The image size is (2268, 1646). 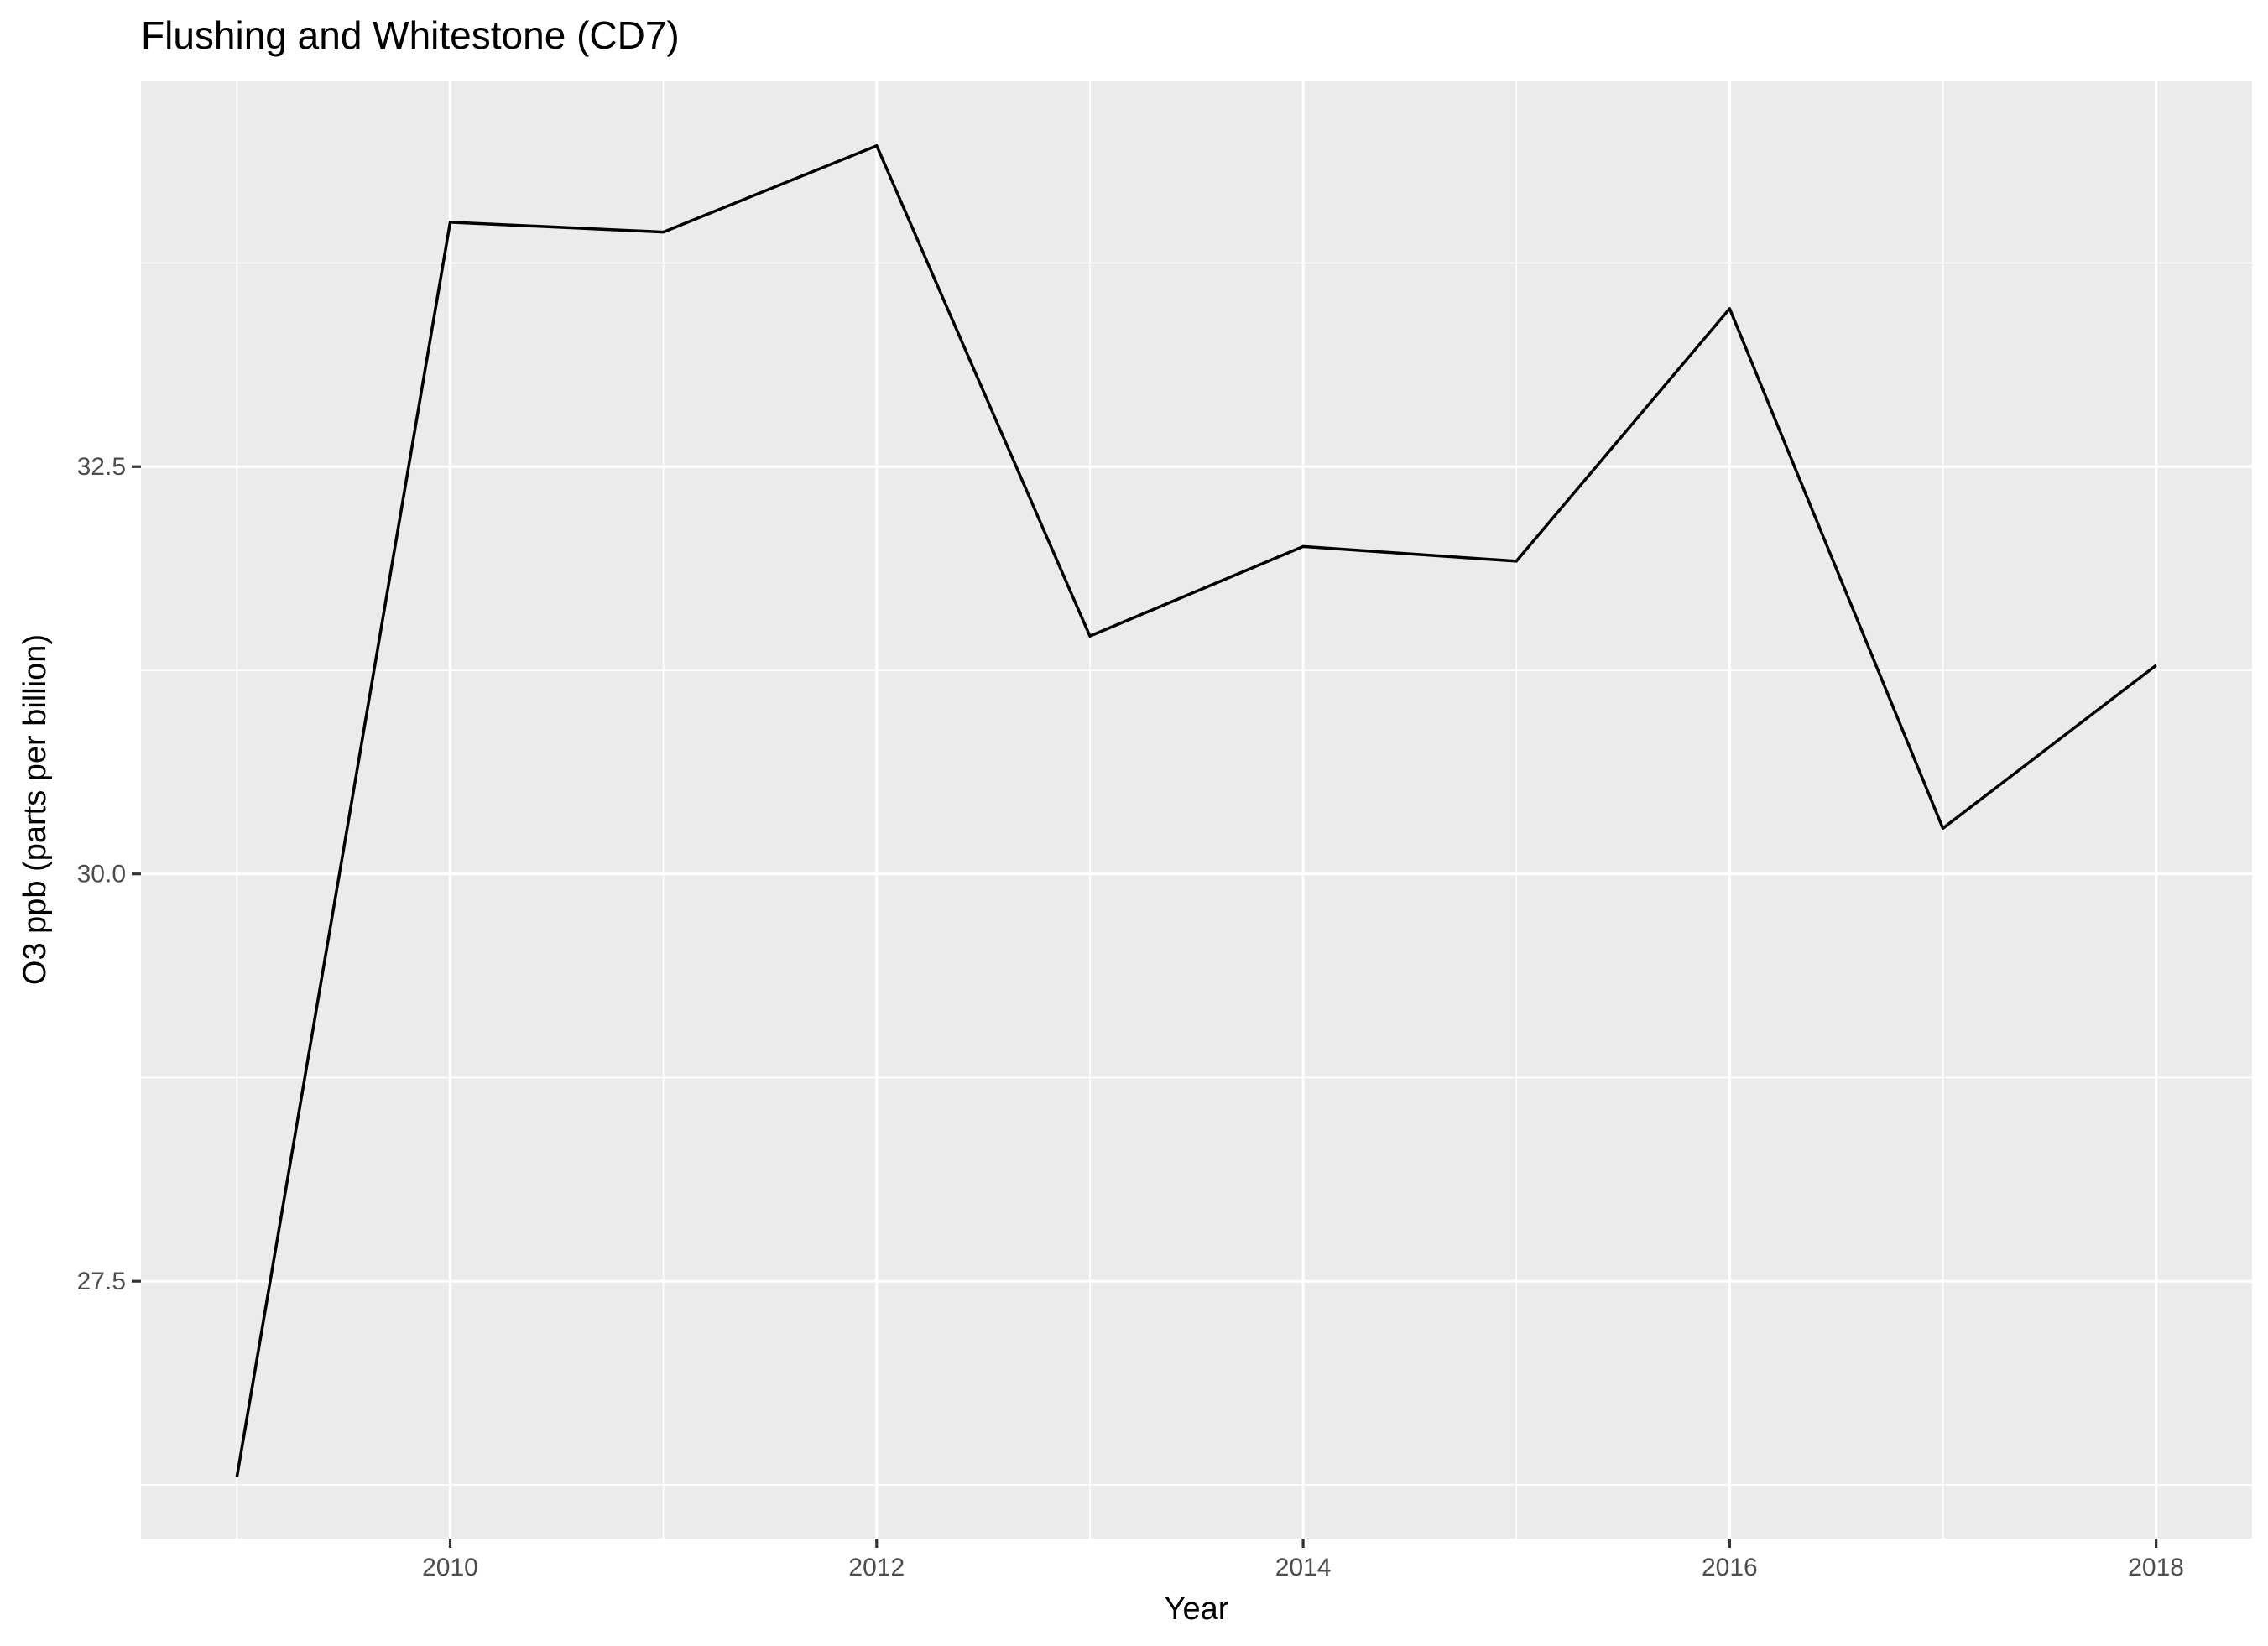 What do you see at coordinates (36, 810) in the screenshot?
I see `y-axis-title: O3 ppb (parts per billion)` at bounding box center [36, 810].